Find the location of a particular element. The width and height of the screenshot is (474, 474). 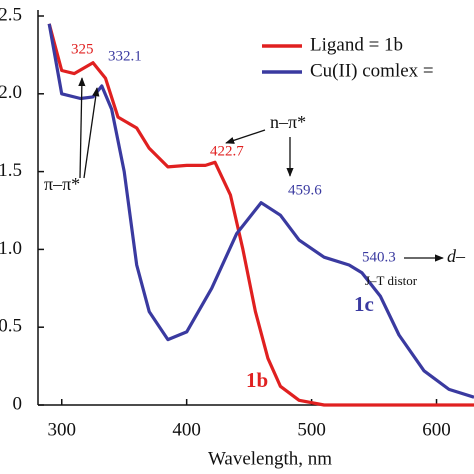

annotation: π–π* is located at coordinates (62, 184).